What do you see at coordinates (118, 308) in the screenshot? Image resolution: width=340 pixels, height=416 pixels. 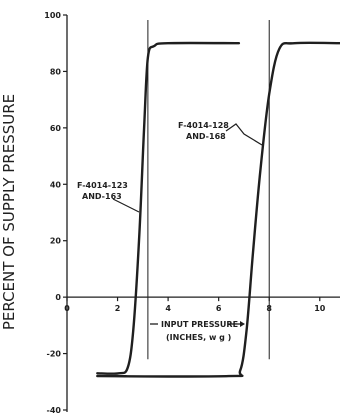 I see `x-tick-label: 2` at bounding box center [118, 308].